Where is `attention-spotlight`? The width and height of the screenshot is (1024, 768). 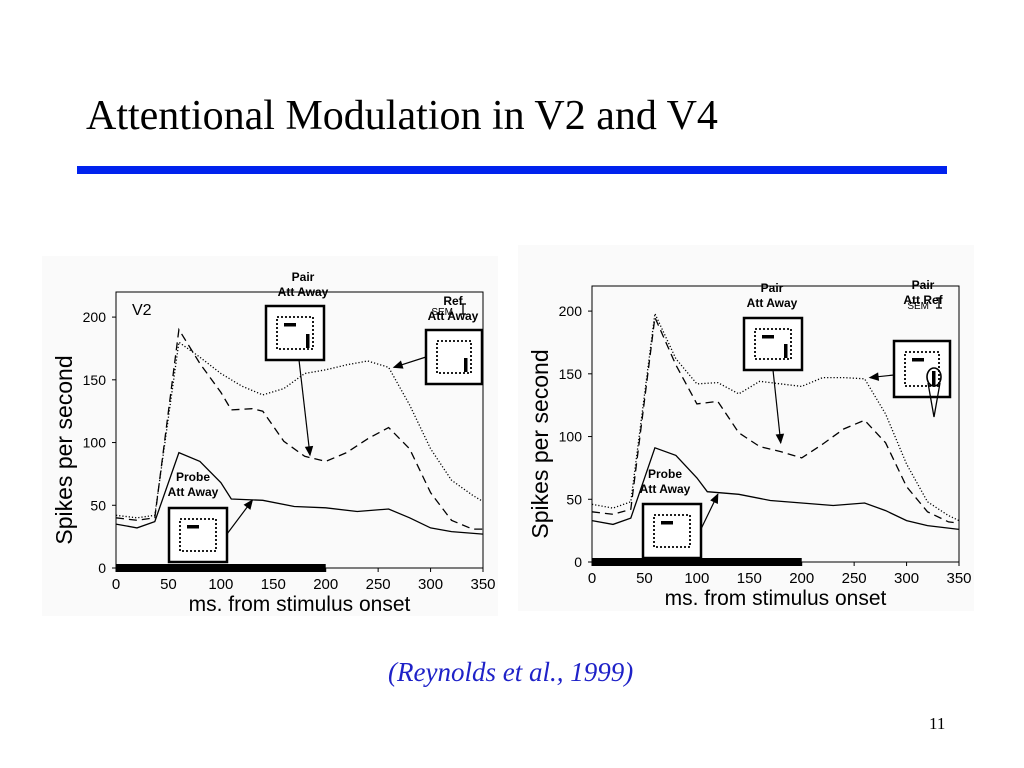 attention-spotlight is located at coordinates (934, 377).